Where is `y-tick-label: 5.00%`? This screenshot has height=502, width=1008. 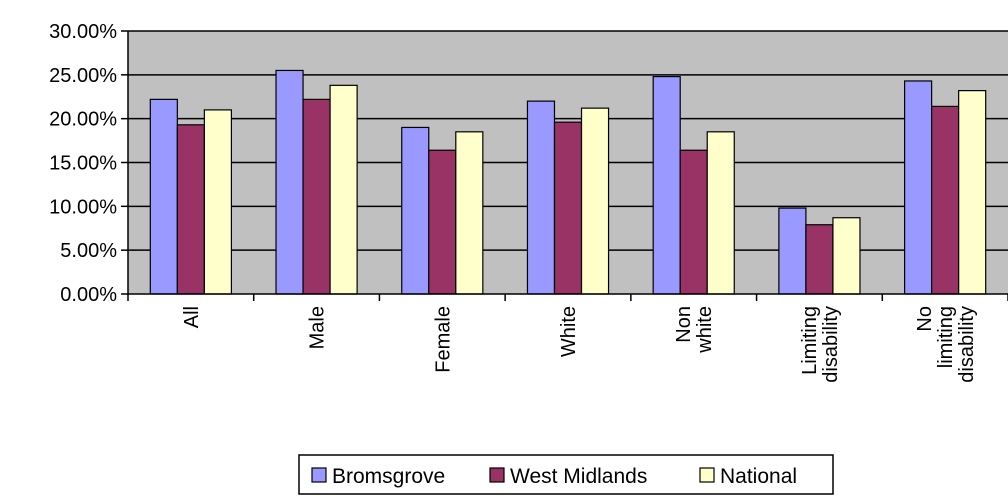 y-tick-label: 5.00% is located at coordinates (88, 251).